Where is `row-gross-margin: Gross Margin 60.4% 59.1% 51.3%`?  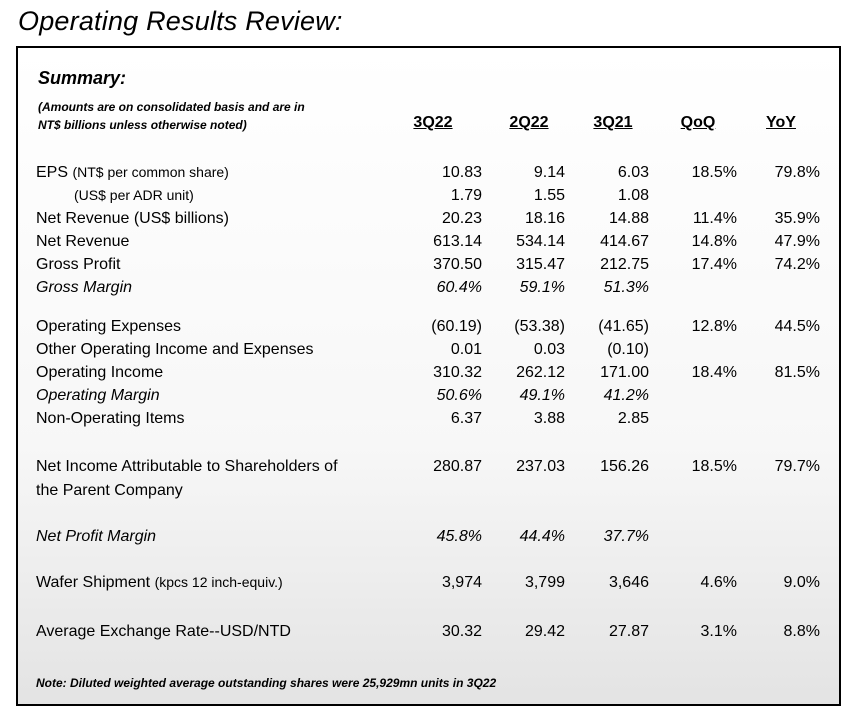
row-gross-margin: Gross Margin 60.4% 59.1% 51.3% is located at coordinates (428, 287).